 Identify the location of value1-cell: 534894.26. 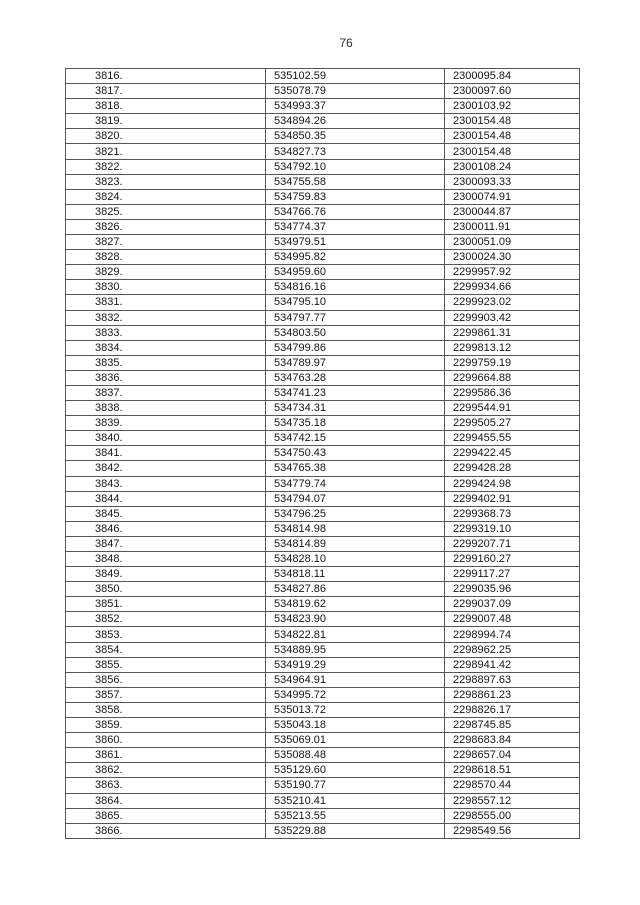
(355, 121).